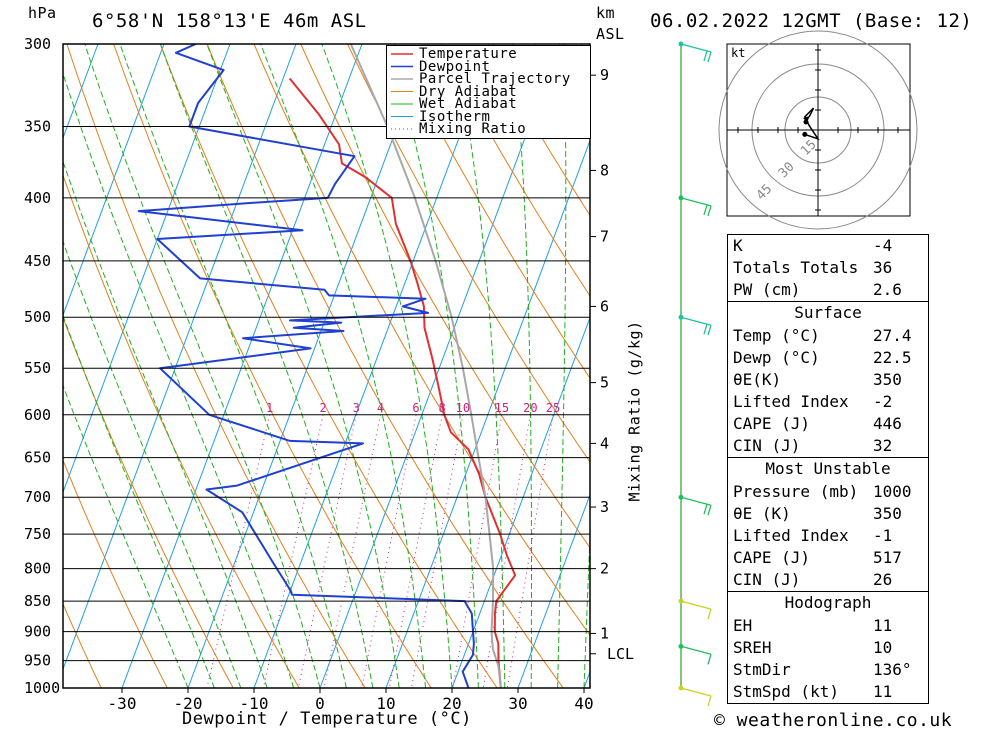 The image size is (1000, 733). Describe the element at coordinates (767, 445) in the screenshot. I see `surface-cin-label: CIN (J)` at that location.